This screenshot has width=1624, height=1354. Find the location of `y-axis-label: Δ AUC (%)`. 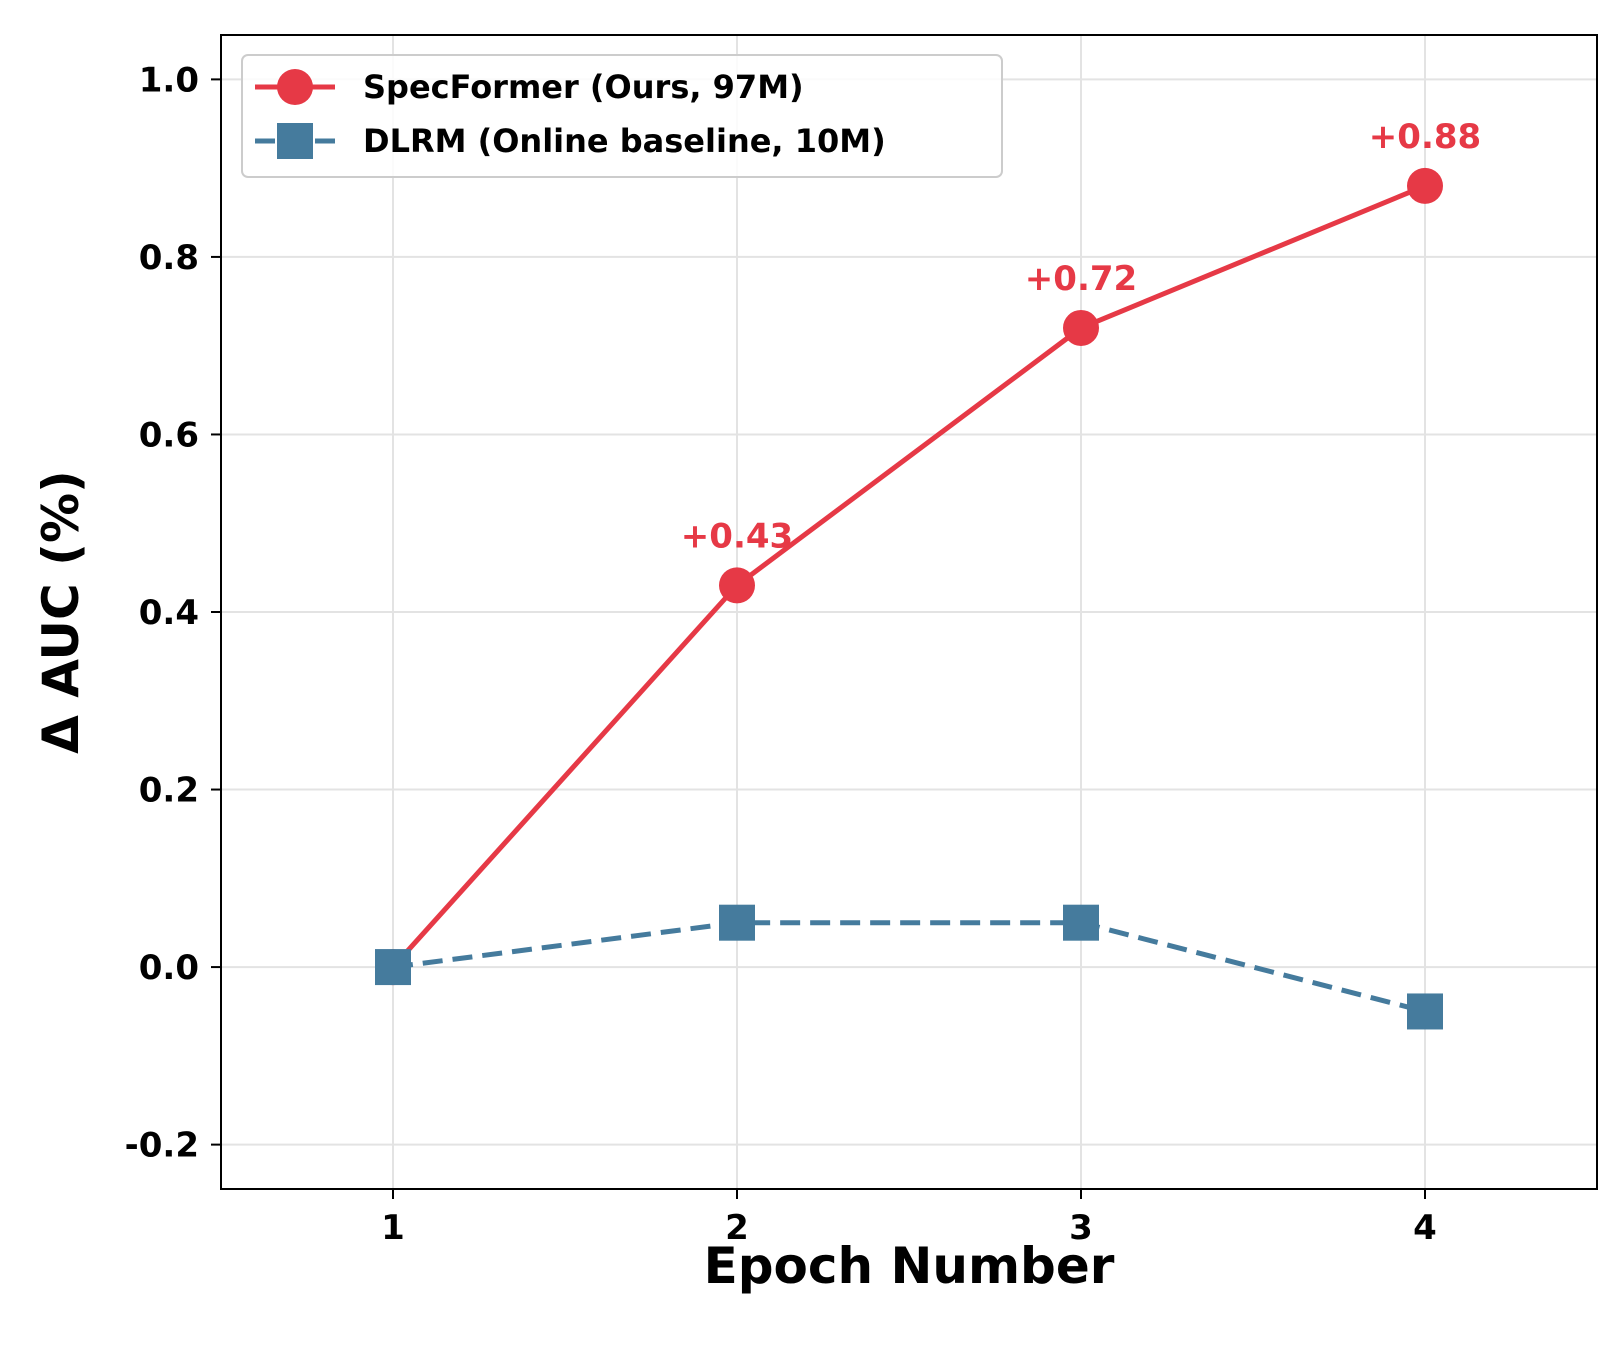

y-axis-label: Δ AUC (%) is located at coordinates (61, 612).